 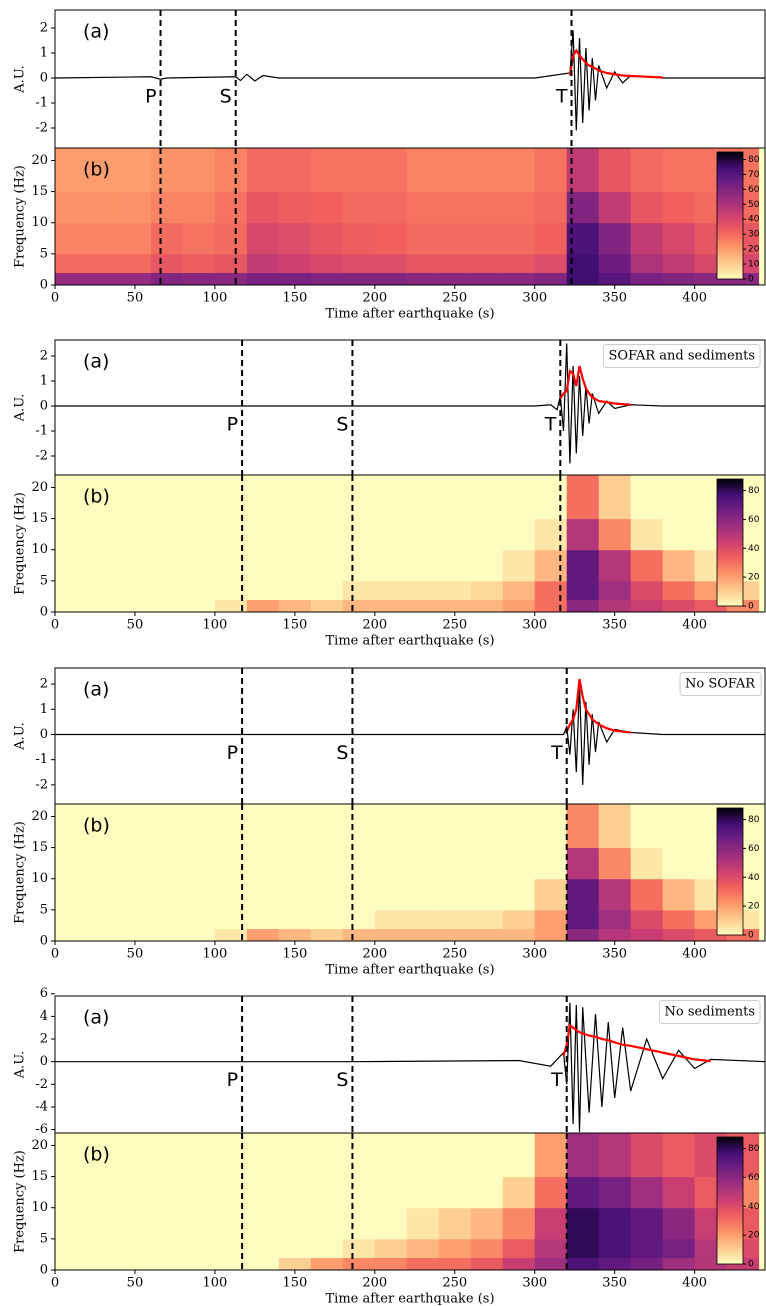 What do you see at coordinates (39, 847) in the screenshot?
I see `y-tick-label: 15` at bounding box center [39, 847].